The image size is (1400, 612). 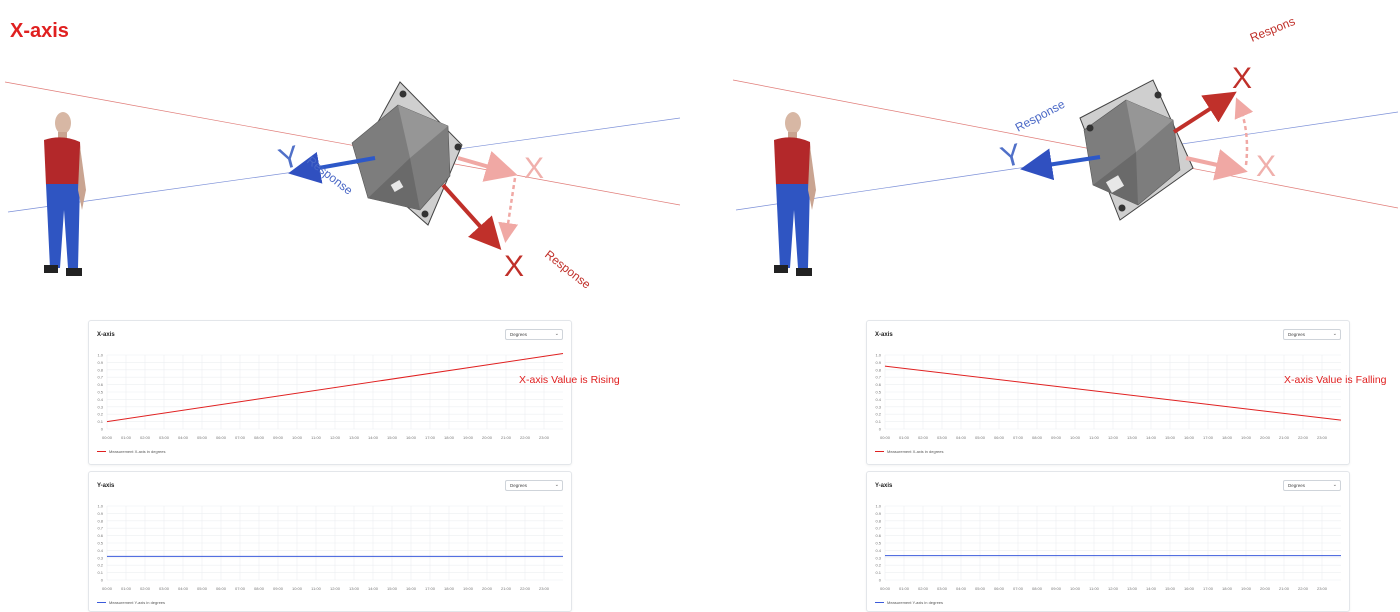 What do you see at coordinates (1335, 380) in the screenshot?
I see `falling-annotation: X-axis Value is Falling` at bounding box center [1335, 380].